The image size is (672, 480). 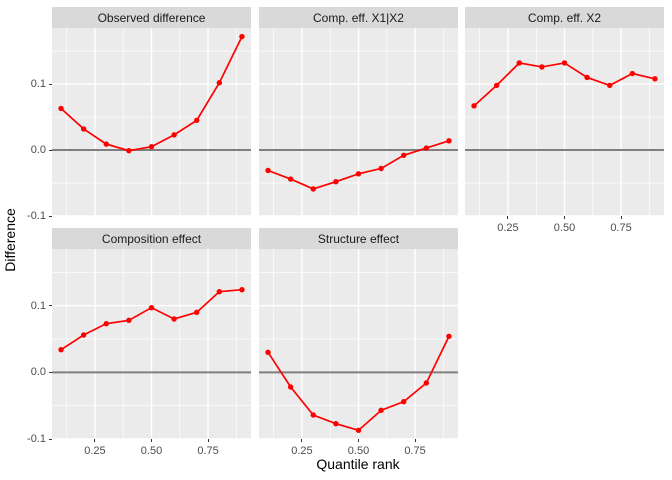 I want to click on facet-strip: Composition effect, so click(x=151, y=238).